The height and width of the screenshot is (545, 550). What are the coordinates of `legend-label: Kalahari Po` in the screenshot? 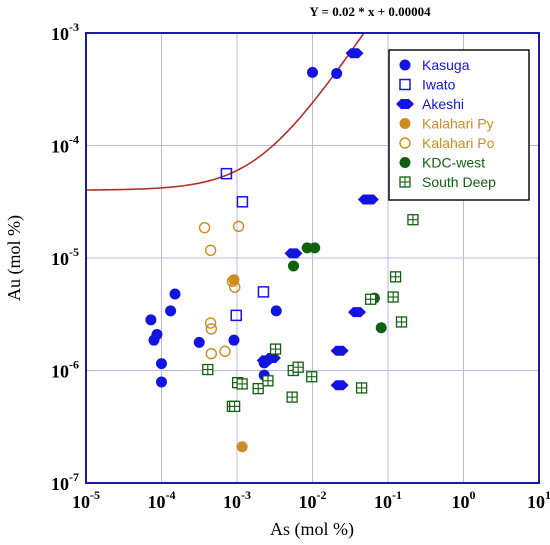 It's located at (458, 143).